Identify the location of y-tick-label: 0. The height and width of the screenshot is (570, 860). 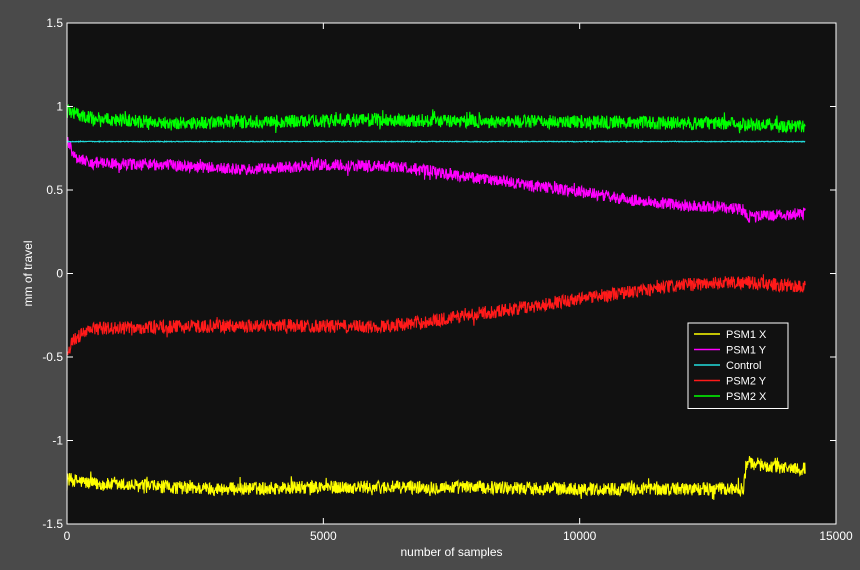
(59, 274).